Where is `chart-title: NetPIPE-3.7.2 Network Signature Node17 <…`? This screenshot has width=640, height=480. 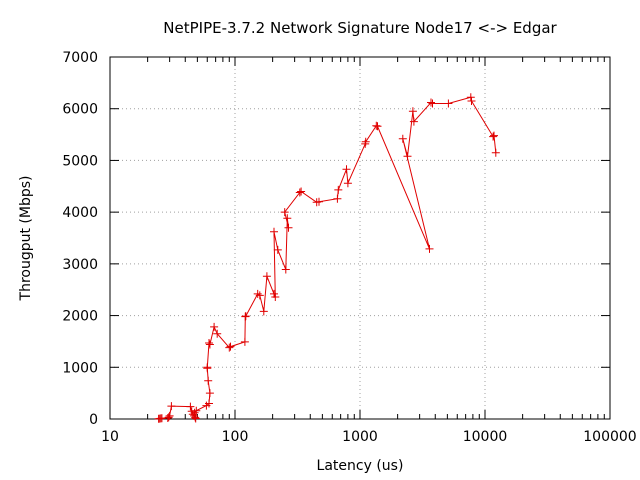 chart-title: NetPIPE-3.7.2 Network Signature Node17 <… is located at coordinates (360, 28).